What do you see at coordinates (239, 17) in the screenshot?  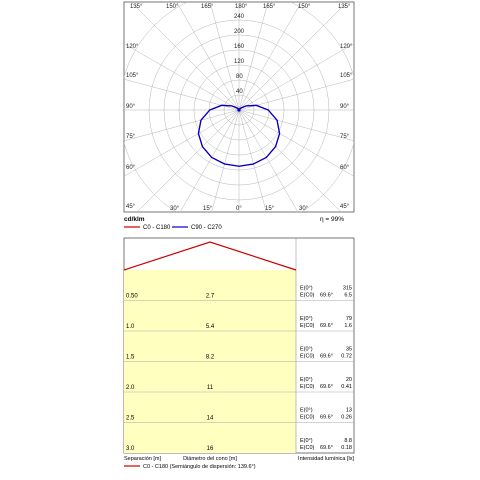 I see `radial-tick-240: 240` at bounding box center [239, 17].